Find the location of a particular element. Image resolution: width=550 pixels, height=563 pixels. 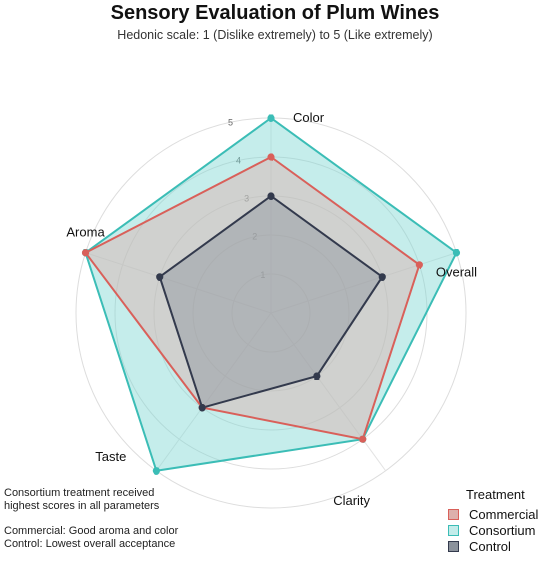

annotation-line: Commercial: Good aroma and color is located at coordinates (91, 531).